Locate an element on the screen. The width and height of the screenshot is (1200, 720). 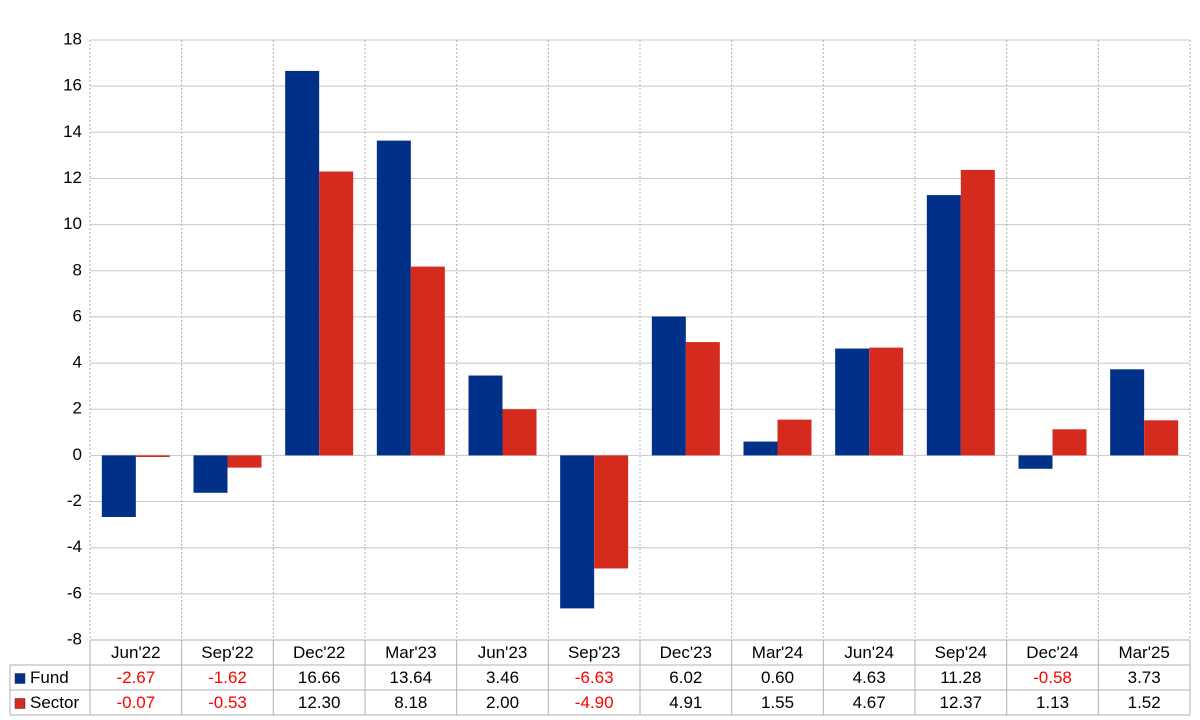
y-tick-label: 2 is located at coordinates (77, 408).